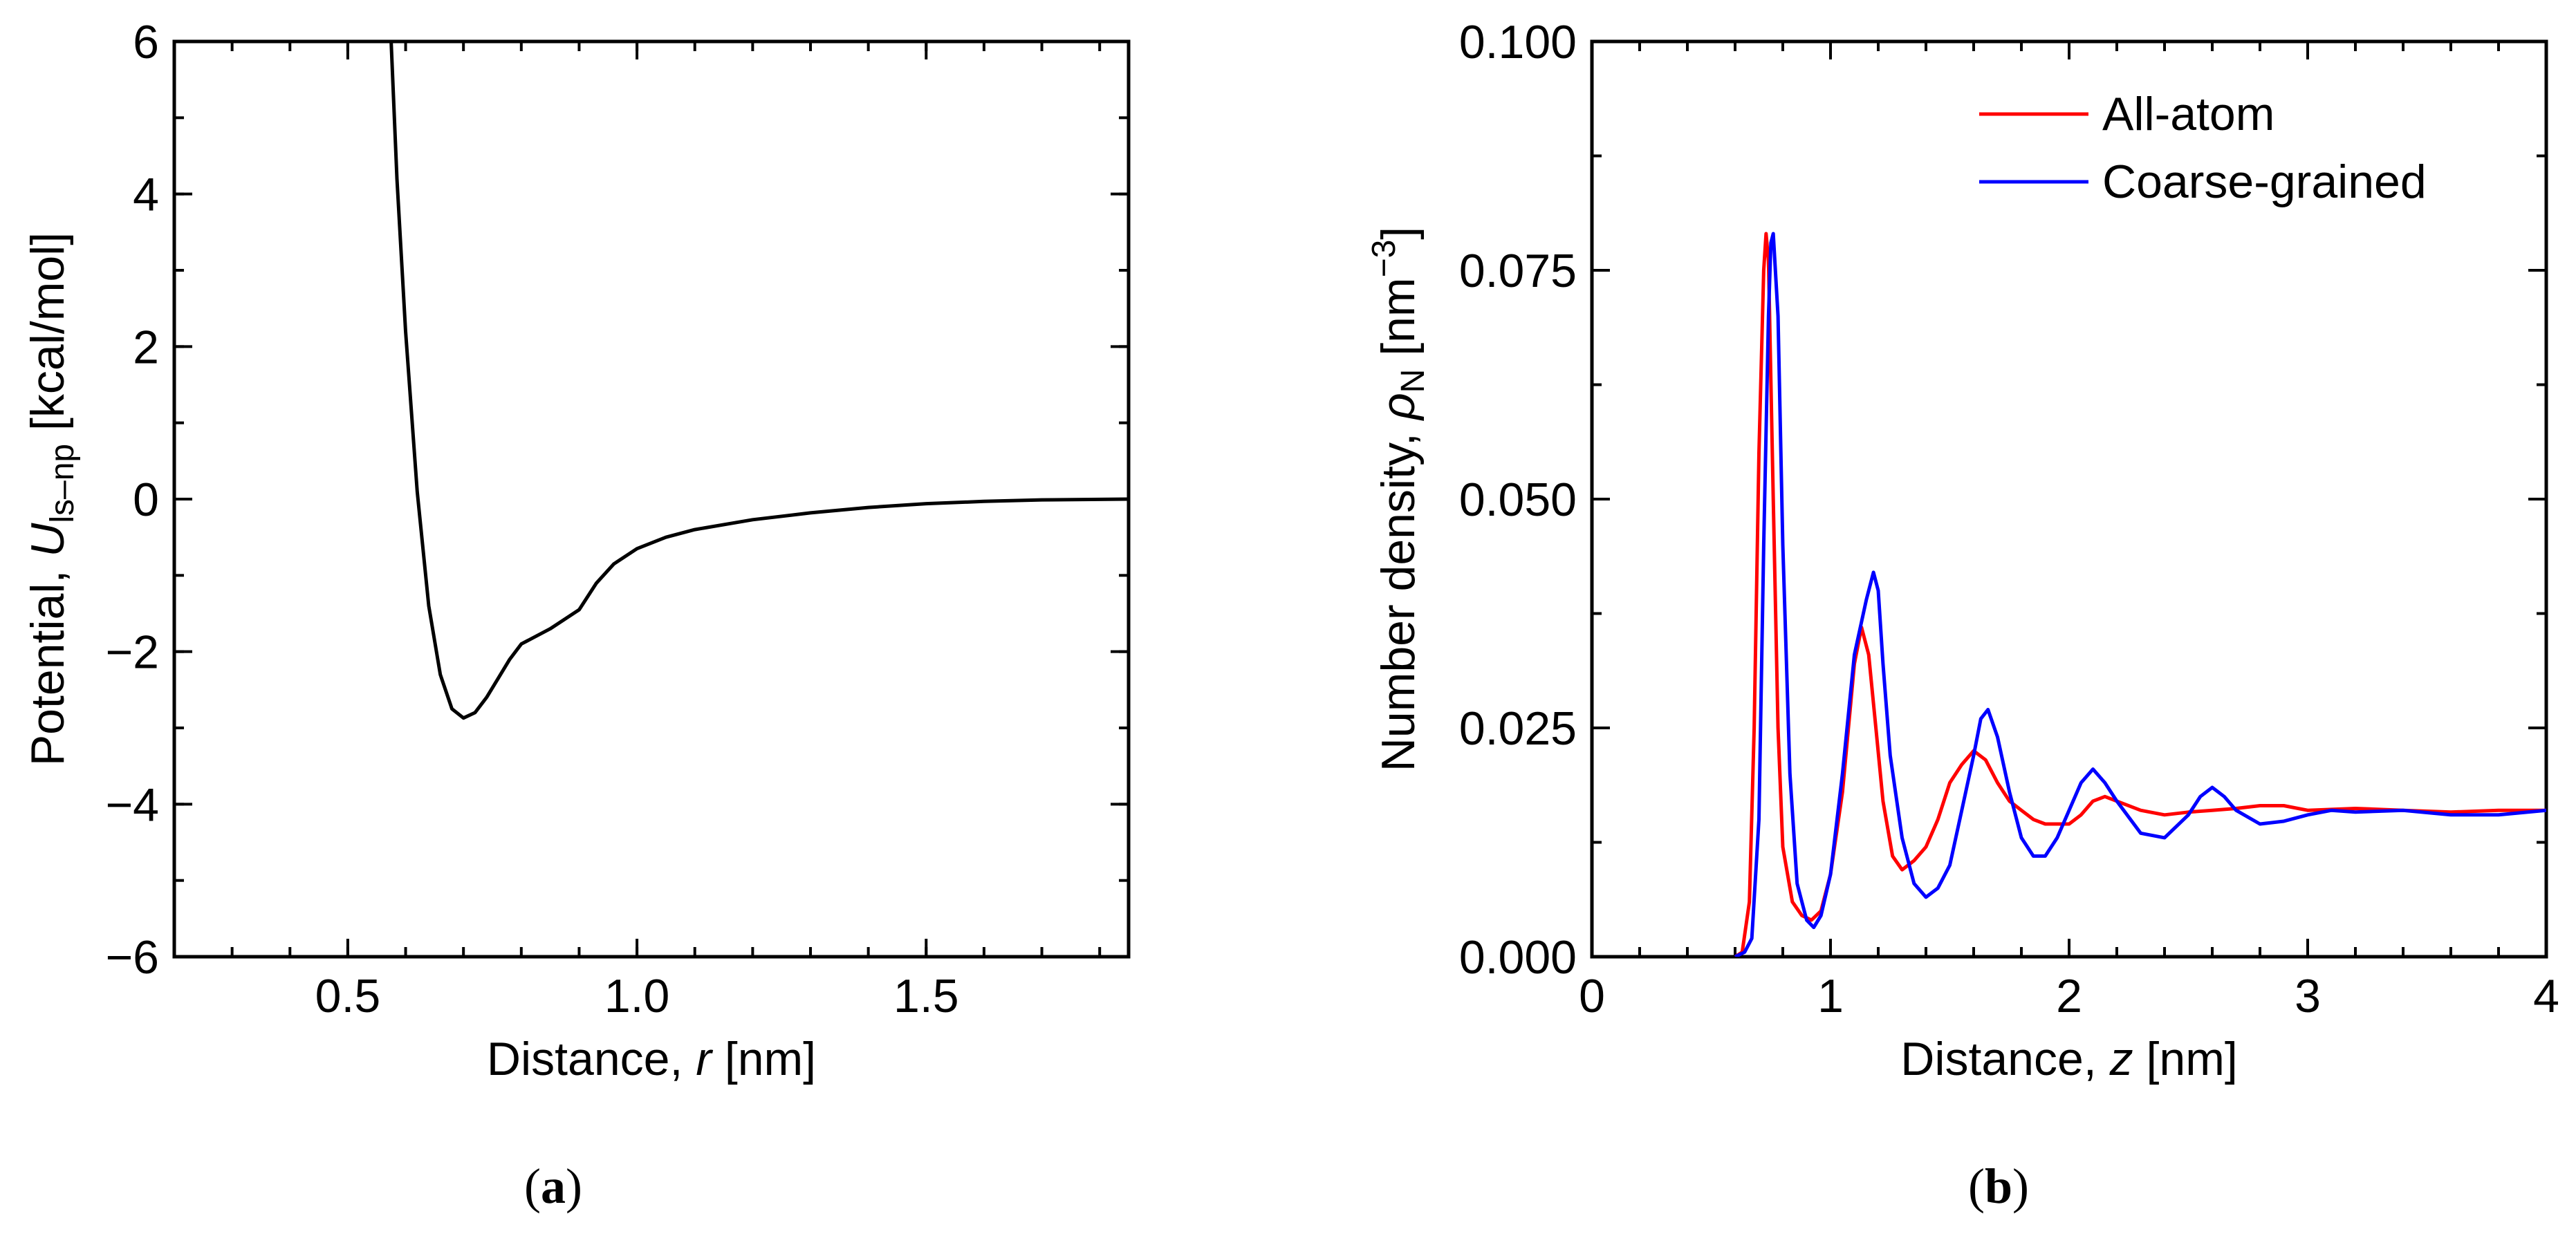 The width and height of the screenshot is (2576, 1236). I want to click on y-tick-label: 6, so click(146, 42).